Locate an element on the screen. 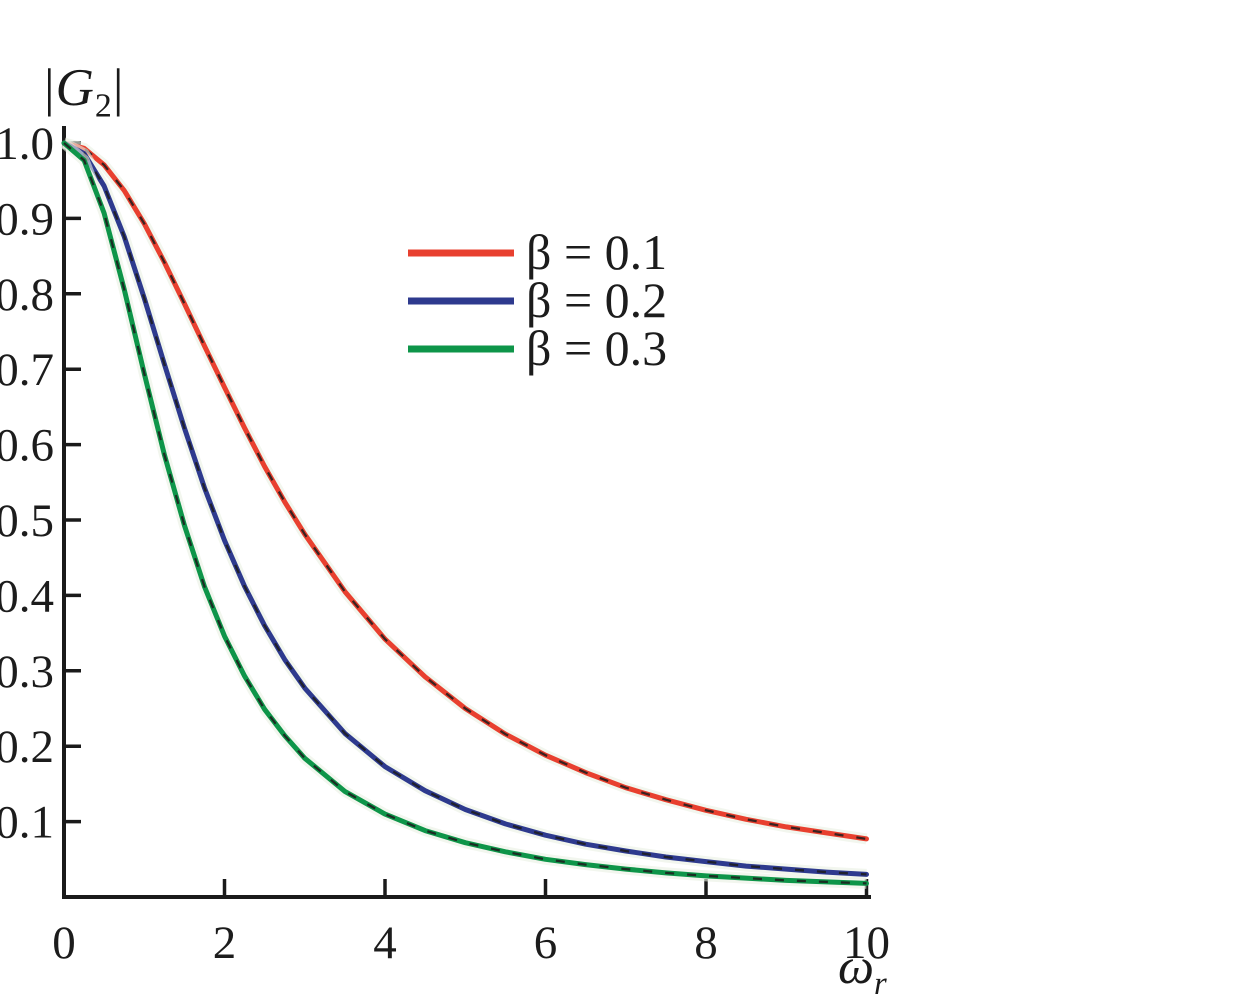  legend-label-1: β = 0.1 is located at coordinates (596, 252).